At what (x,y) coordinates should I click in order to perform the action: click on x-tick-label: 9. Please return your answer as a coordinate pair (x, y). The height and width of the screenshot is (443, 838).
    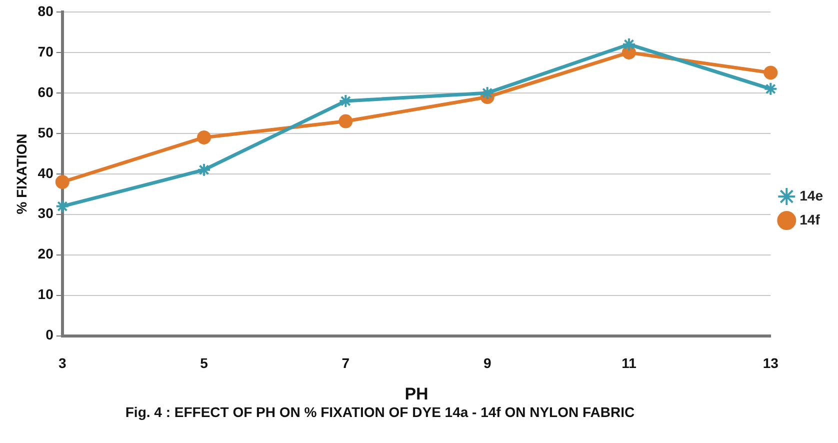
    Looking at the image, I should click on (487, 363).